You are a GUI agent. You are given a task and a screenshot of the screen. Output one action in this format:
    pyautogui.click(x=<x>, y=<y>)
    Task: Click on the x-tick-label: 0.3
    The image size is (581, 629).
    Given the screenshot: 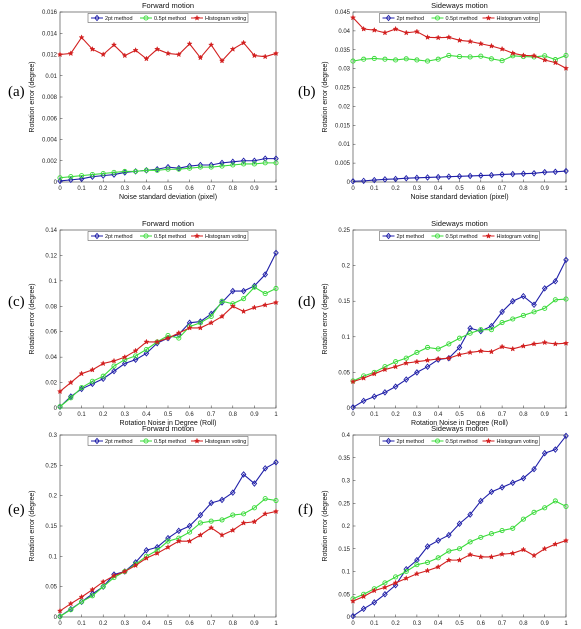 What is the action you would take?
    pyautogui.click(x=417, y=415)
    